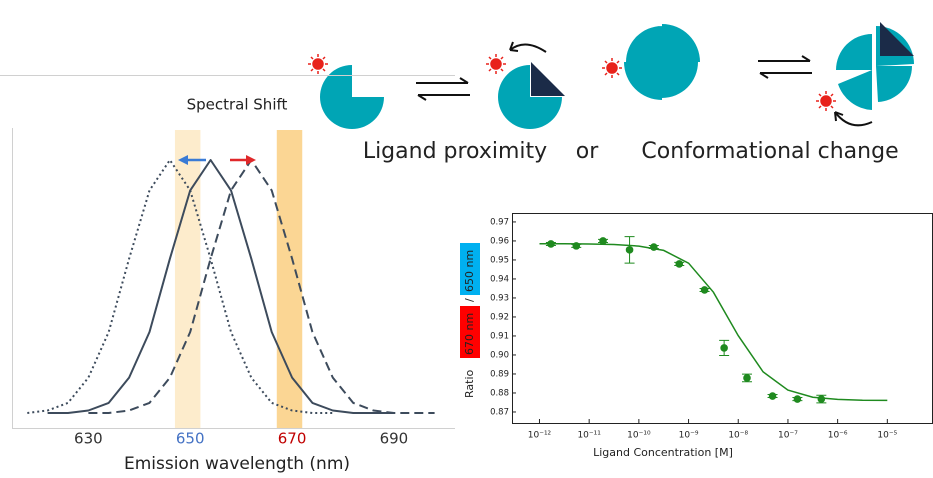 The image size is (933, 478). I want to click on y-tick-label: 0.94, so click(499, 279).